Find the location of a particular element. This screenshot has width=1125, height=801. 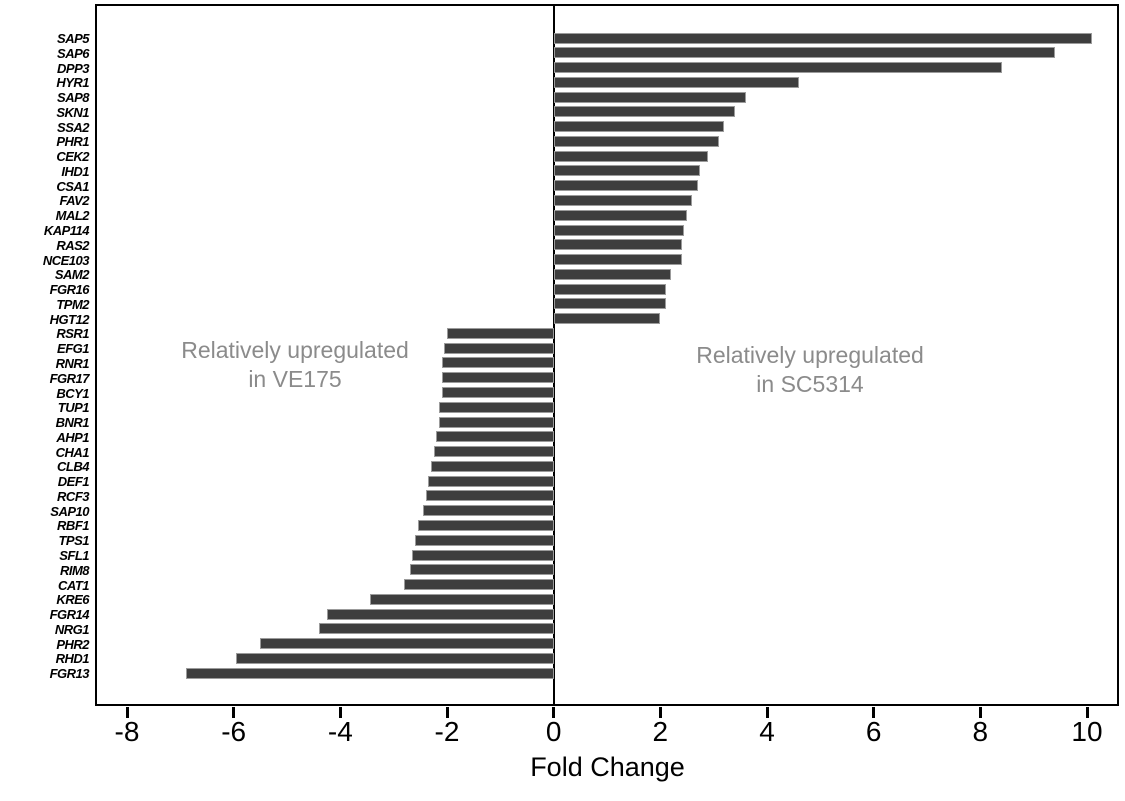

gene-label-rim8: RIM8 is located at coordinates (74, 570).